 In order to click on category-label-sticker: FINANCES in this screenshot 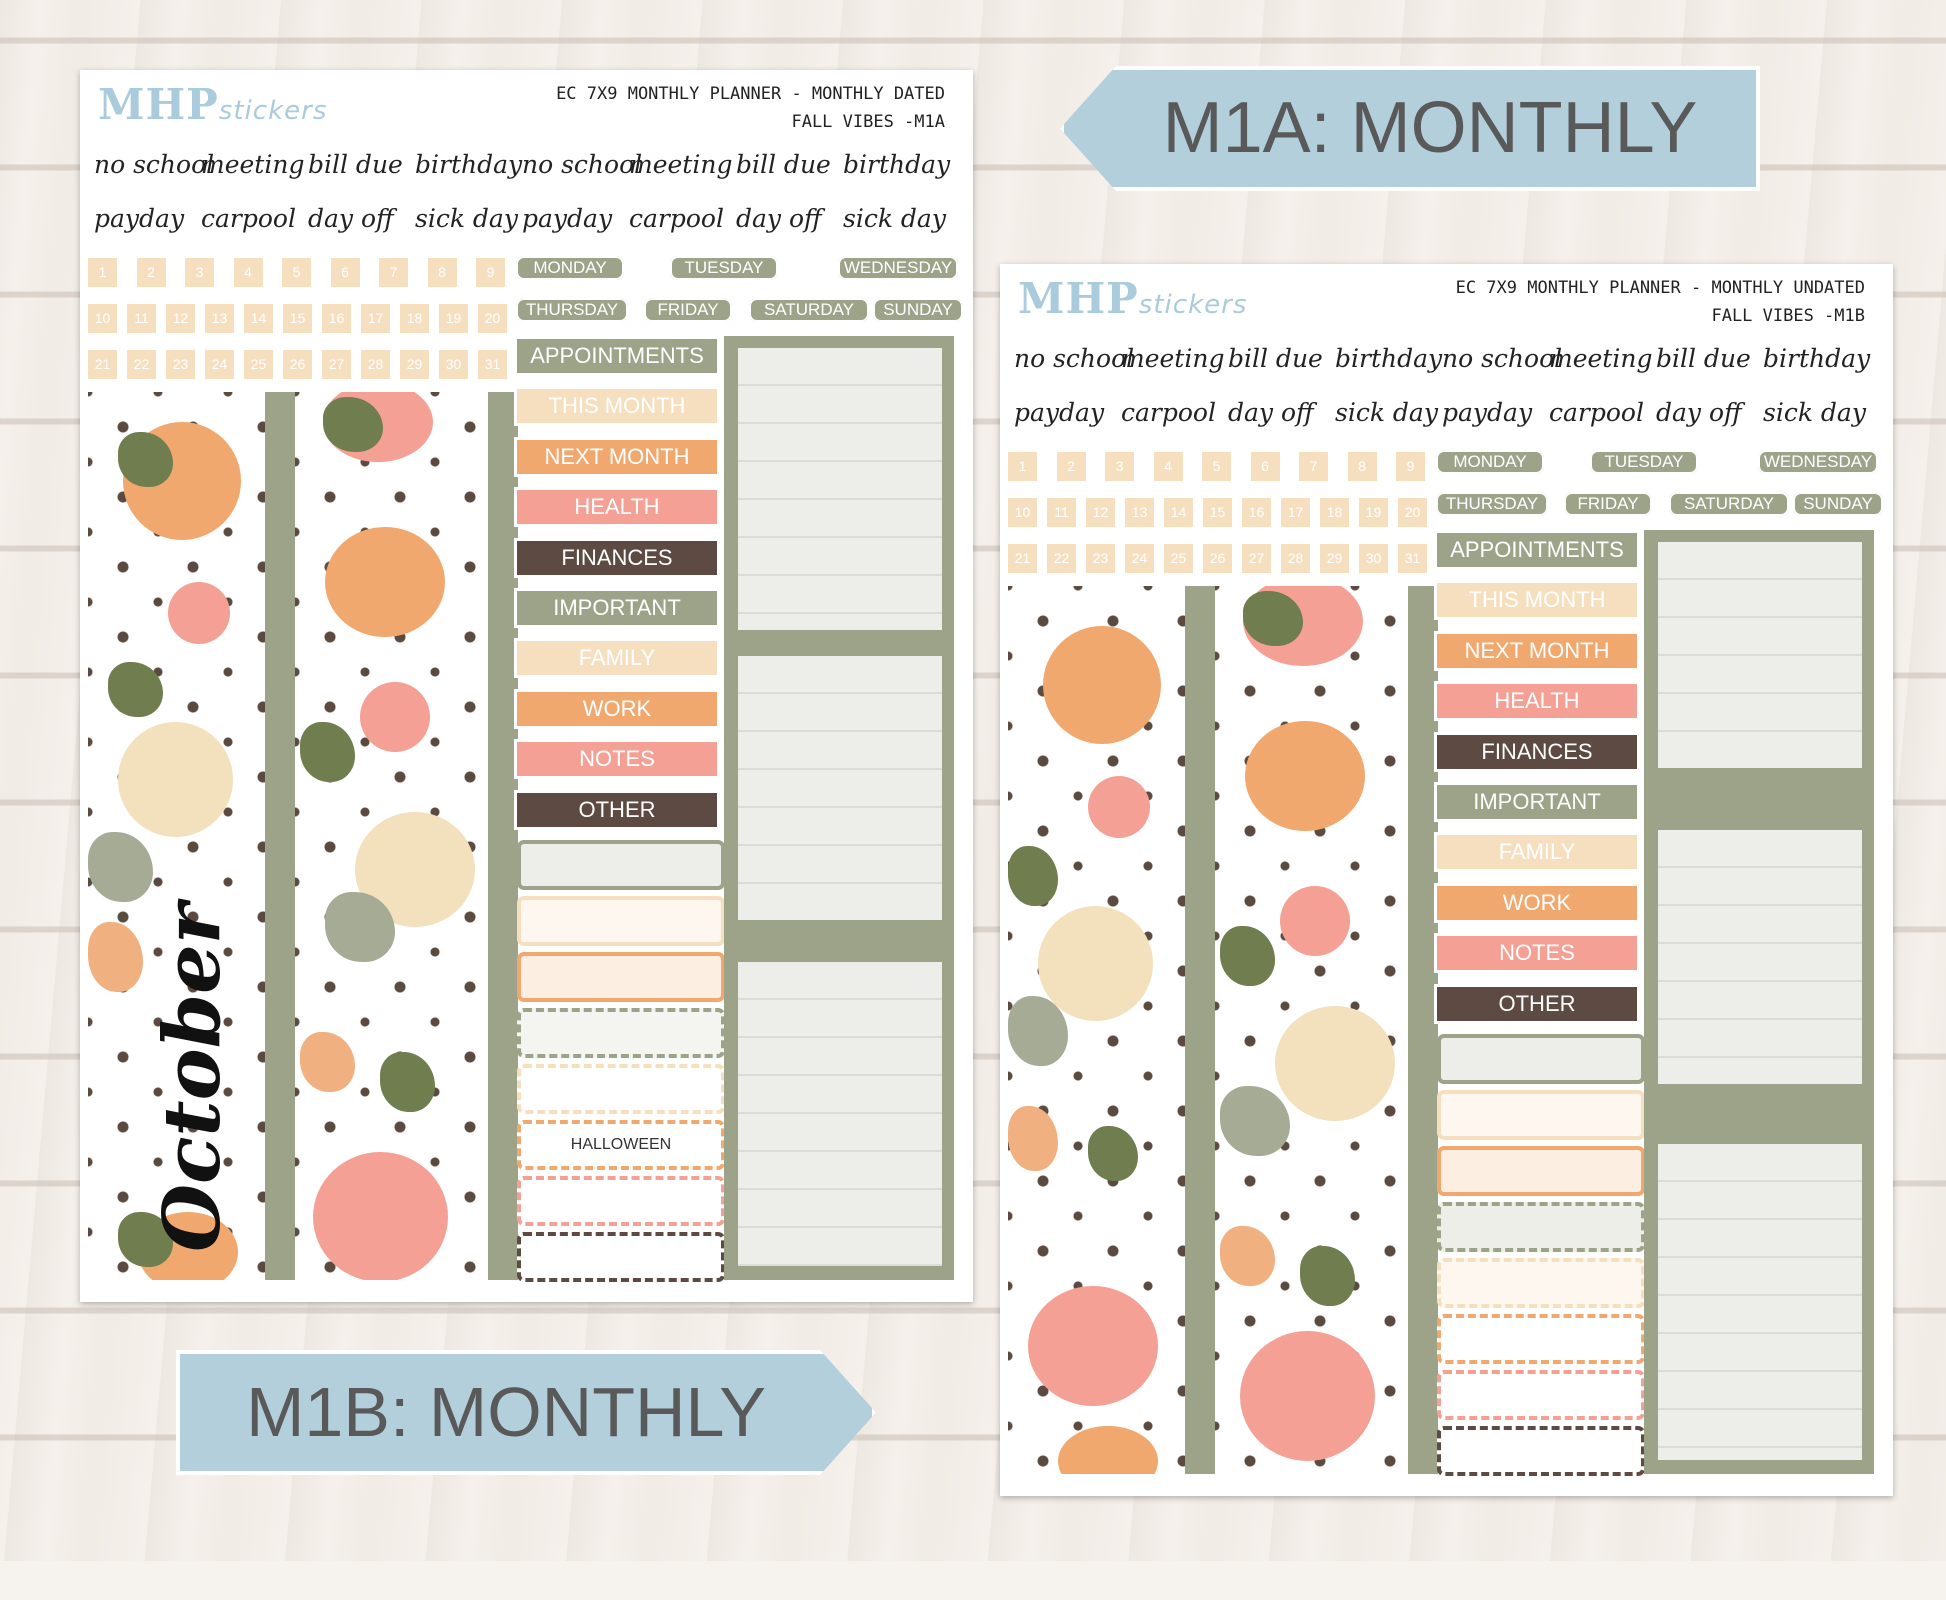, I will do `click(617, 557)`.